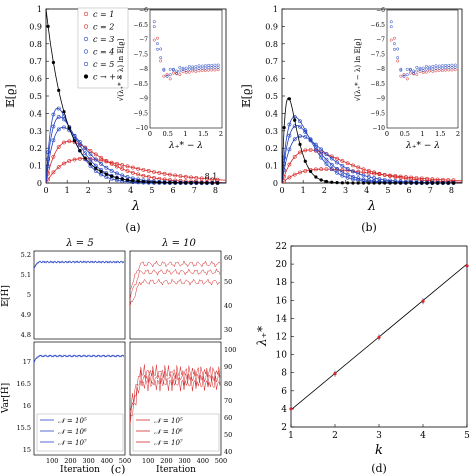  I want to click on panel-c-right-title: λ = 10, so click(178, 243).